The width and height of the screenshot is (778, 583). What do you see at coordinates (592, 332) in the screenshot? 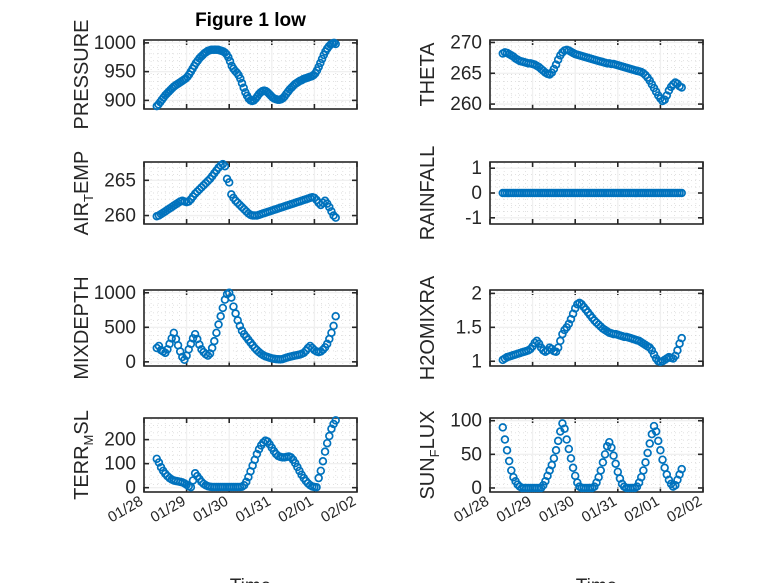
I see `data-series-mid-lower-right` at bounding box center [592, 332].